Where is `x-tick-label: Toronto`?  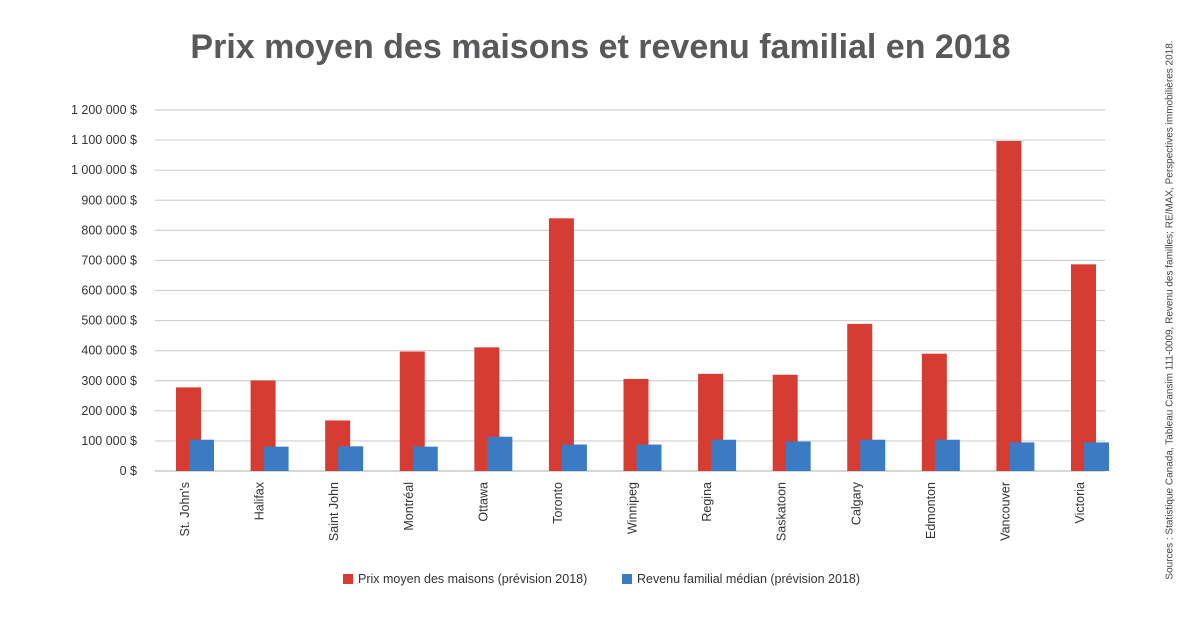 x-tick-label: Toronto is located at coordinates (558, 503).